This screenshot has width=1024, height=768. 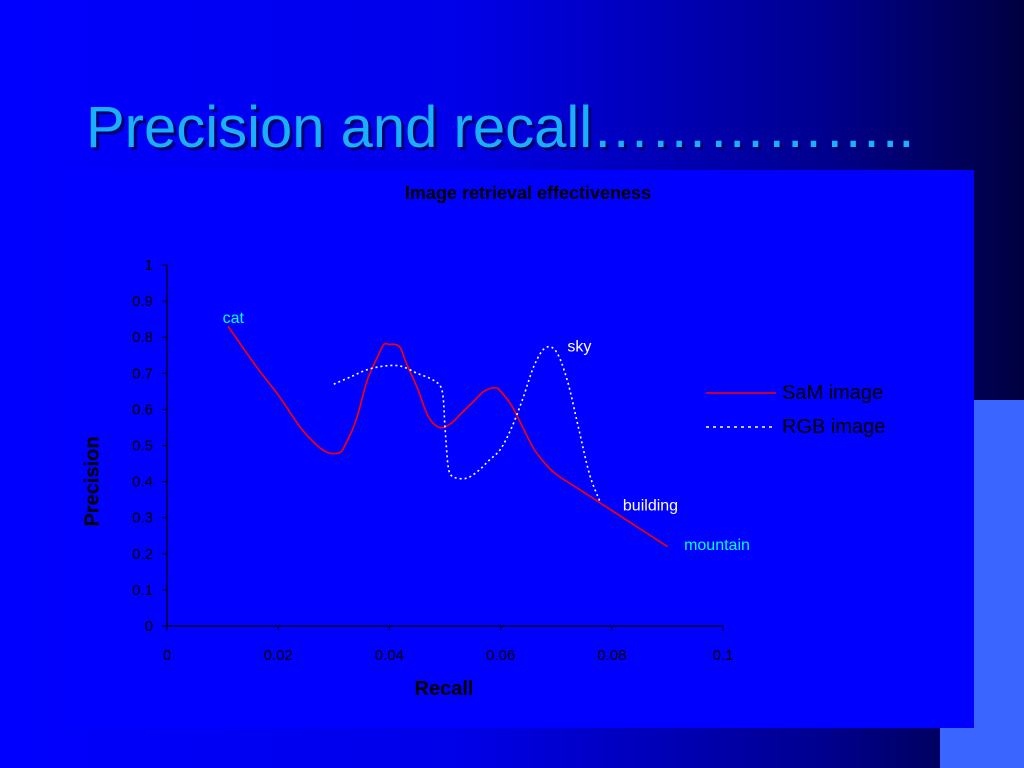 What do you see at coordinates (142, 301) in the screenshot?
I see `y-tick-label: 0.9` at bounding box center [142, 301].